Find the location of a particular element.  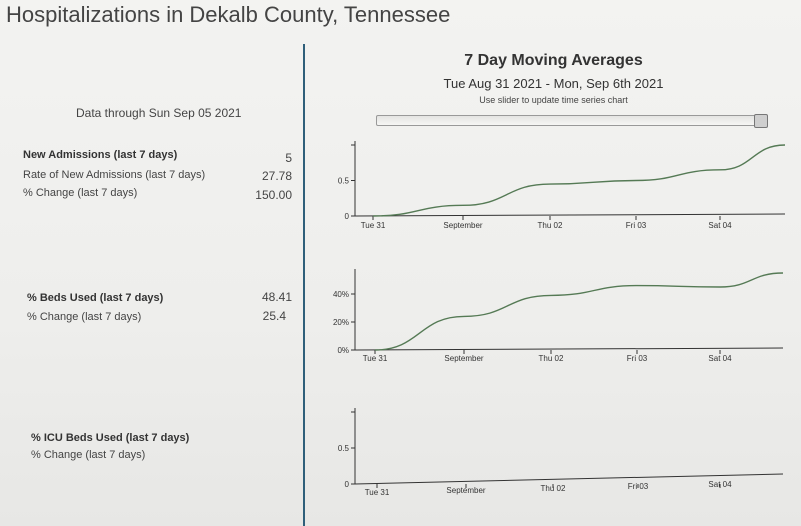

beds-change-value: 25.4 is located at coordinates (274, 316).